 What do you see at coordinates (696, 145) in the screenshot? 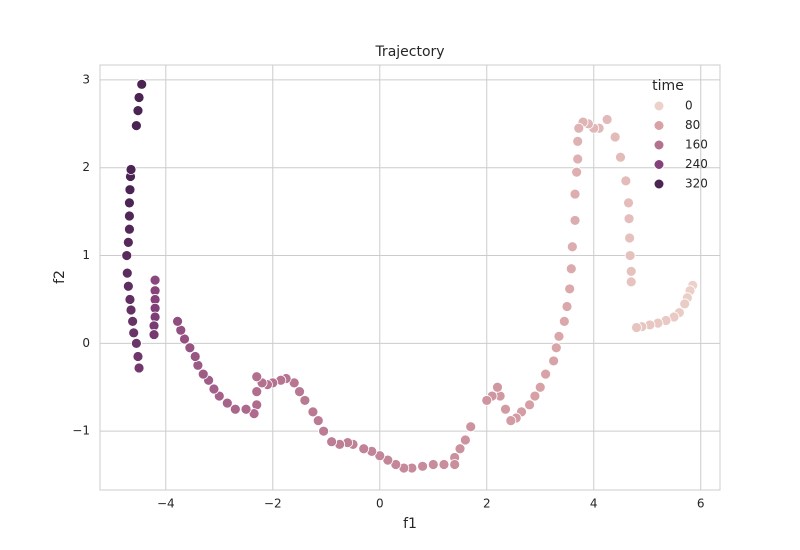
I see `legend-label: 160` at bounding box center [696, 145].